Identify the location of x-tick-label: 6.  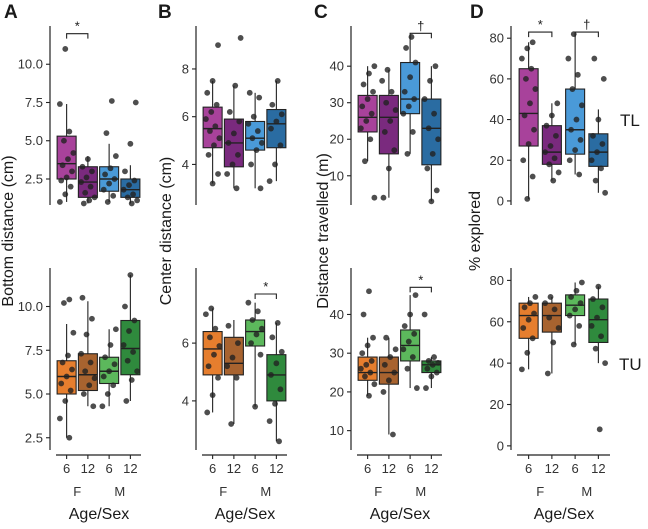
(212, 468).